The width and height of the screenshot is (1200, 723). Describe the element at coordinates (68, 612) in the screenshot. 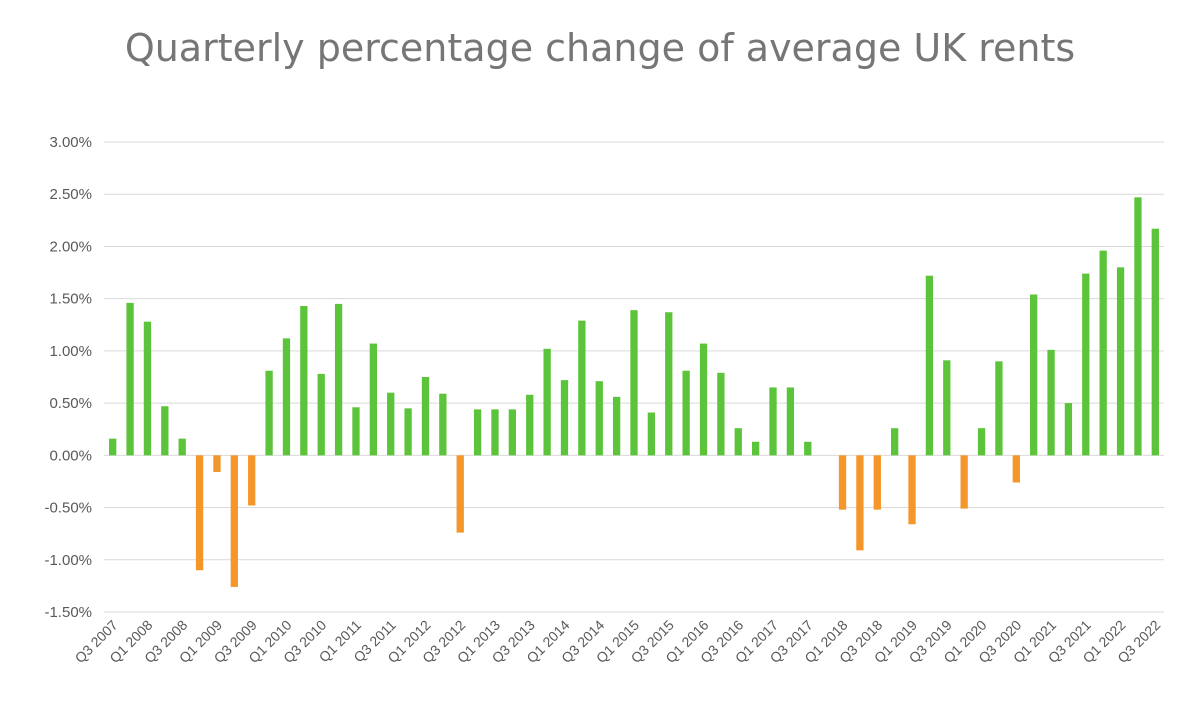

I see `y-tick-label: -1.50%` at that location.